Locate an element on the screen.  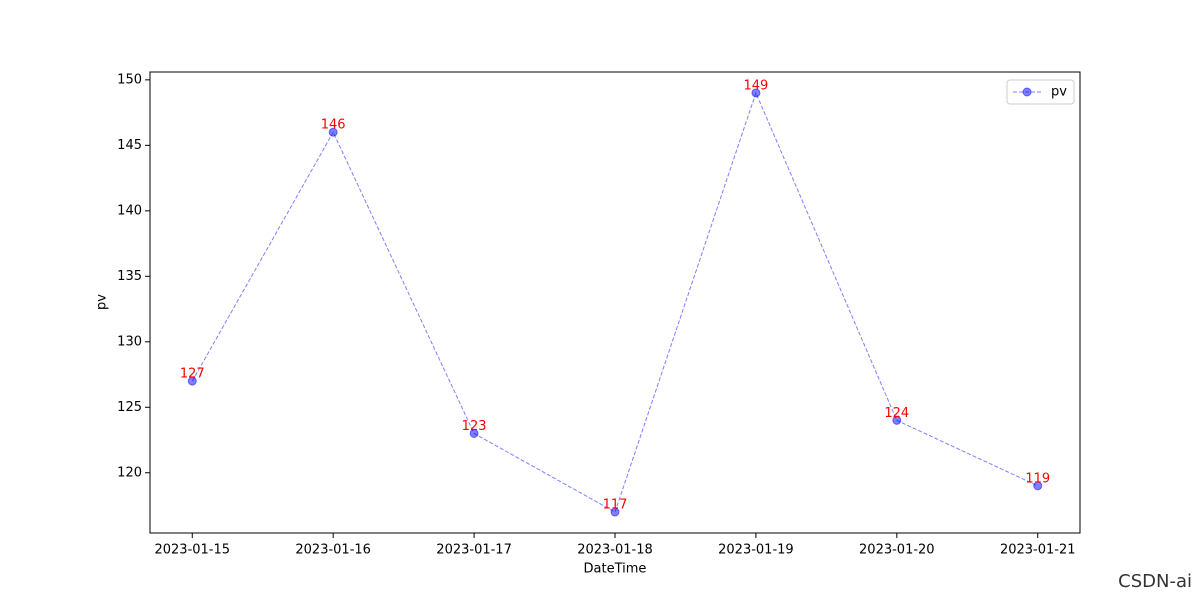
x-tick-label: 2023-01-15 is located at coordinates (192, 550).